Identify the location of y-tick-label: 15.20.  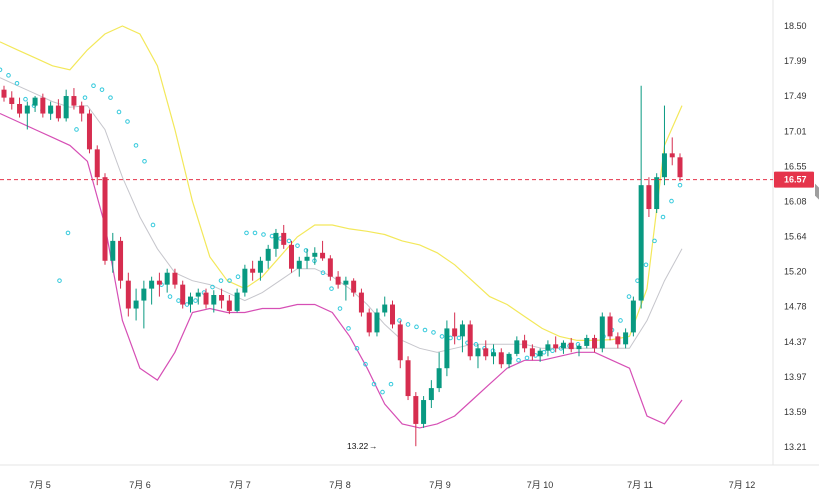
(795, 272).